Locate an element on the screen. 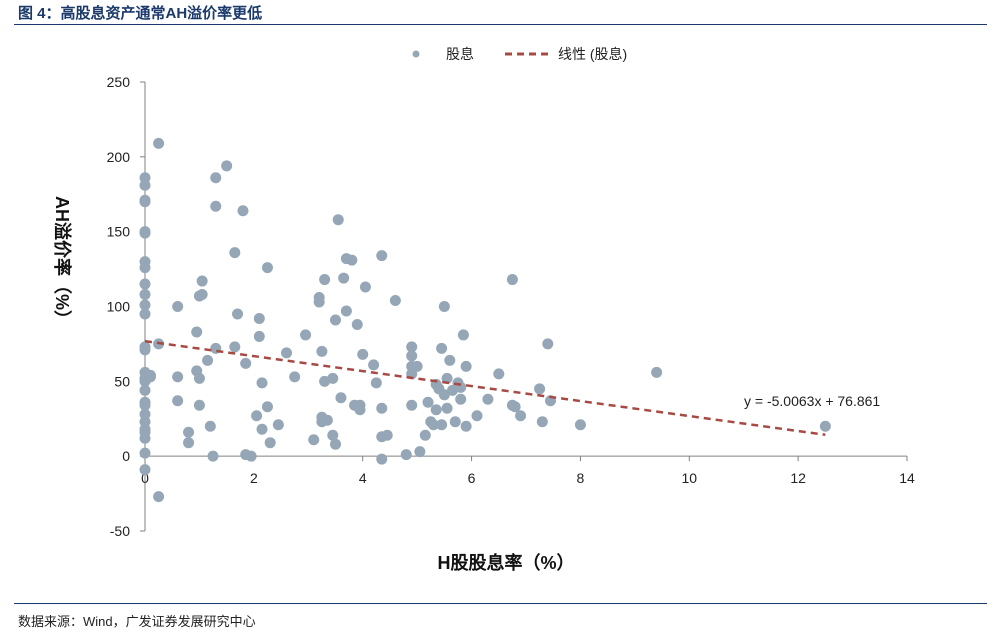  x-tick-label: 0 is located at coordinates (145, 478).